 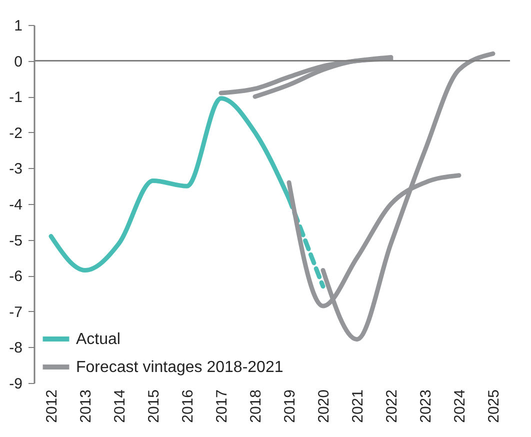 What do you see at coordinates (98, 339) in the screenshot?
I see `legend-label: Actual` at bounding box center [98, 339].